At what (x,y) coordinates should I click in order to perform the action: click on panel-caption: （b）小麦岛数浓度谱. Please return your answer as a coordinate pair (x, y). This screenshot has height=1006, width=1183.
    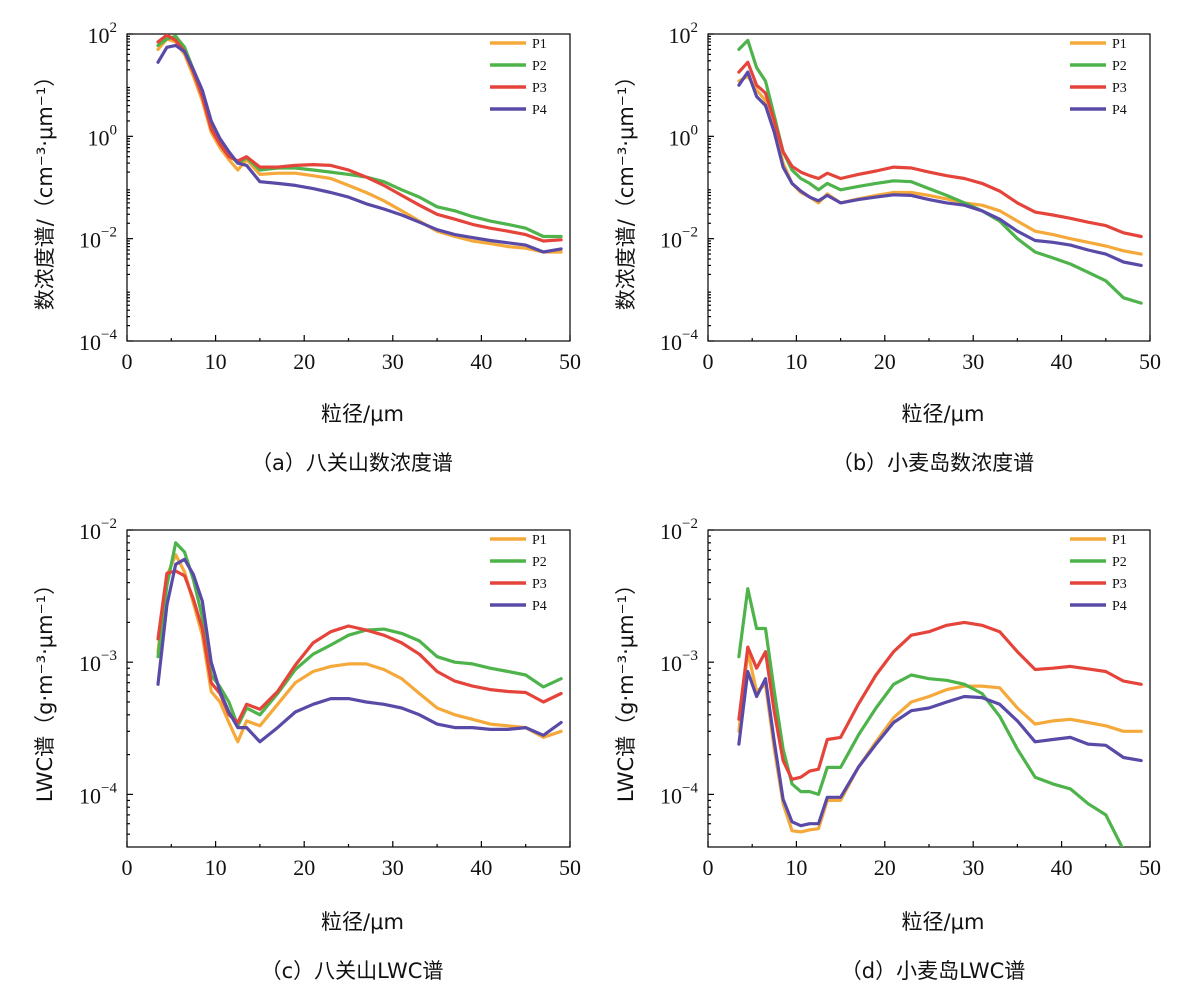
    Looking at the image, I should click on (933, 463).